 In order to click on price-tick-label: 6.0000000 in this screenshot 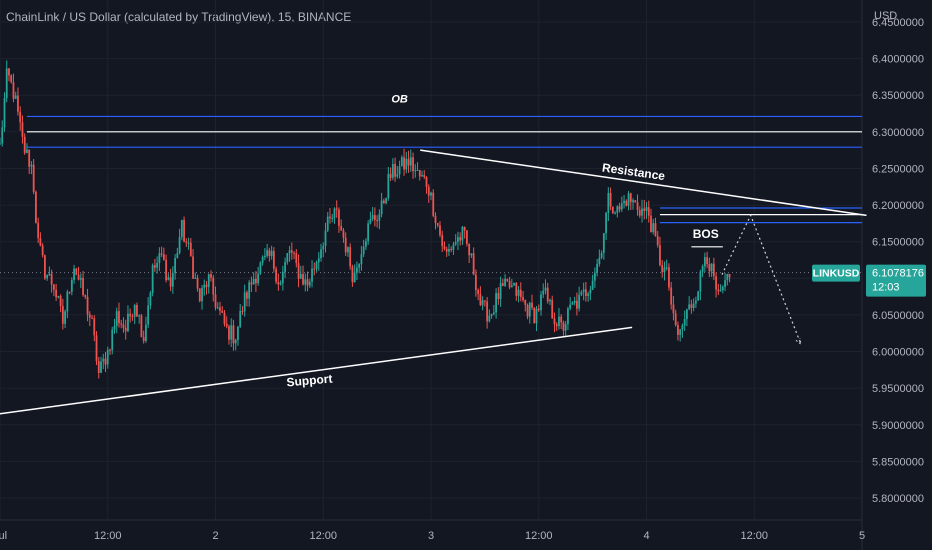, I will do `click(898, 353)`.